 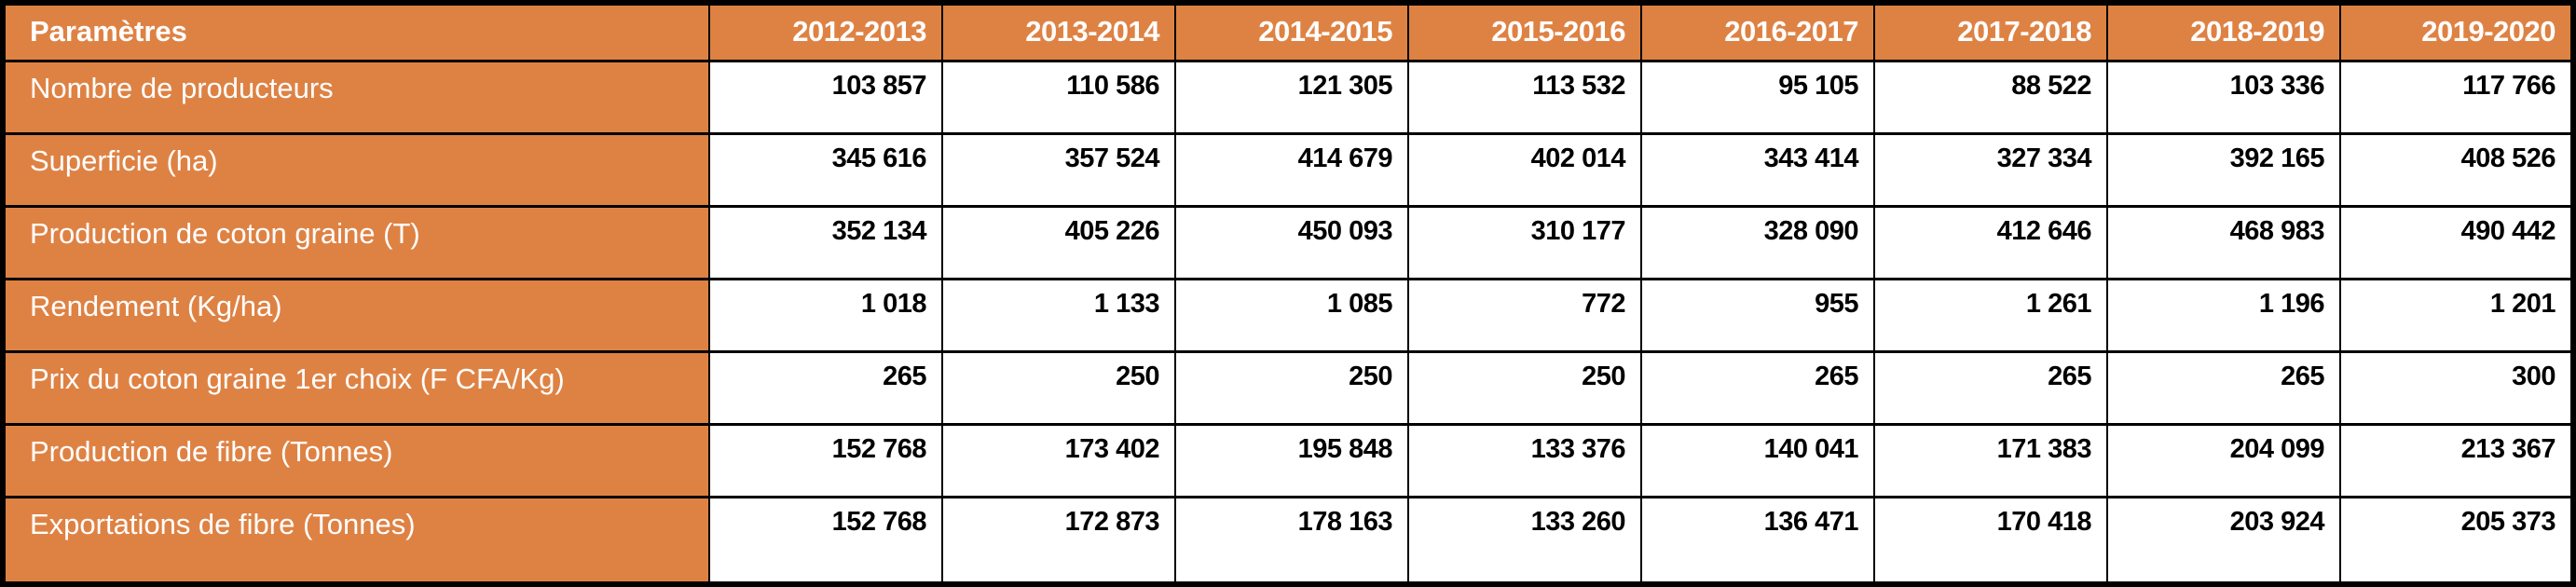 I want to click on cell-value: 327 334, so click(x=1990, y=169).